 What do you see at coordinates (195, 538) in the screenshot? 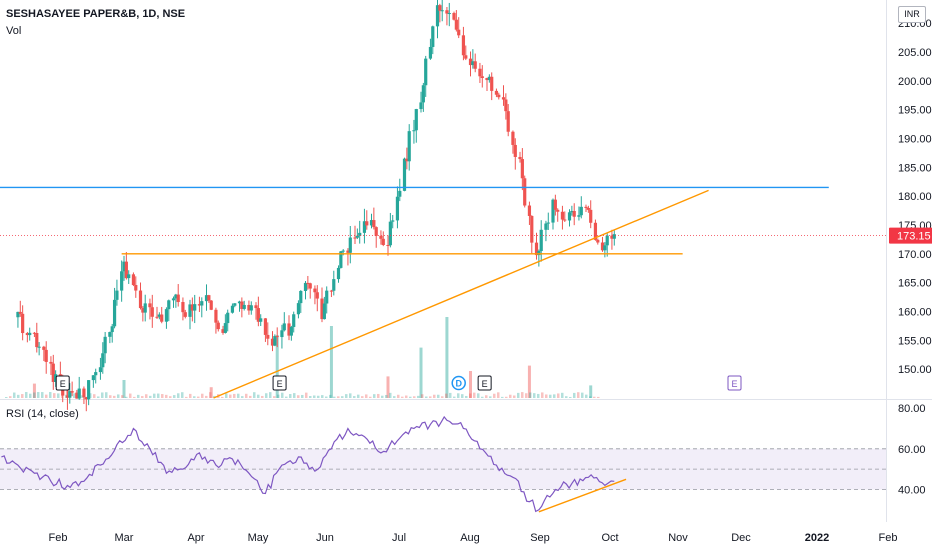
I see `date-tick-label: Apr` at bounding box center [195, 538].